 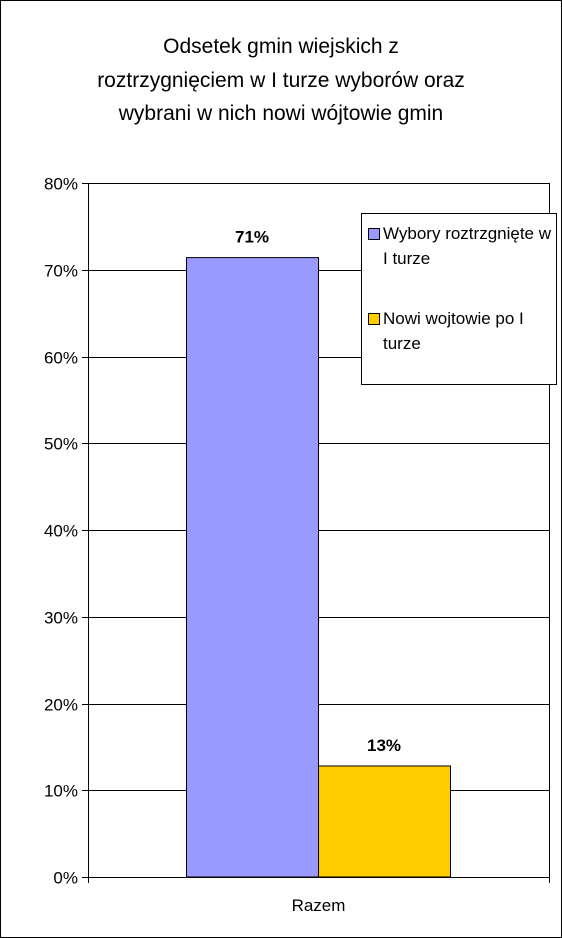 What do you see at coordinates (252, 237) in the screenshot?
I see `data-label-1: 71%` at bounding box center [252, 237].